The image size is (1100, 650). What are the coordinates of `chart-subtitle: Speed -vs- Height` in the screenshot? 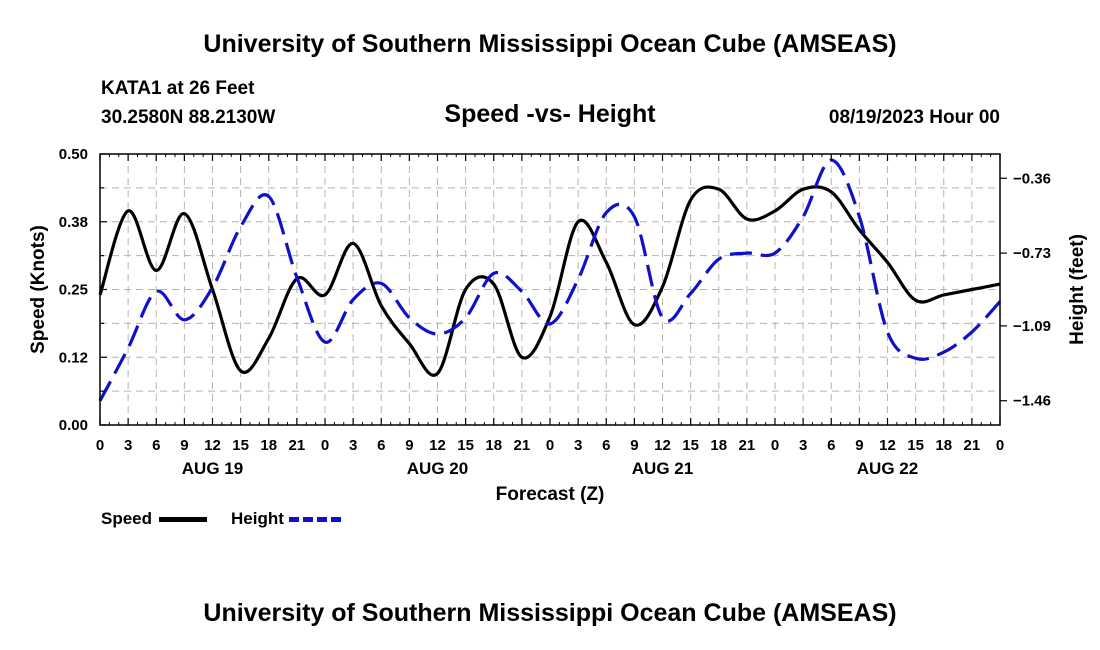 It's located at (550, 114).